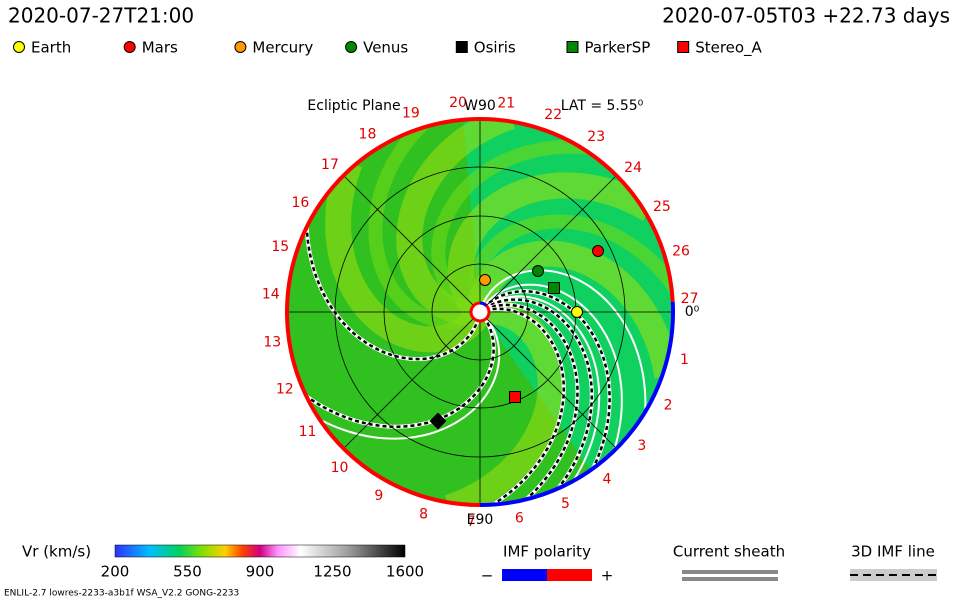 The image size is (960, 600). What do you see at coordinates (607, 479) in the screenshot?
I see `sector-label: 4` at bounding box center [607, 479].